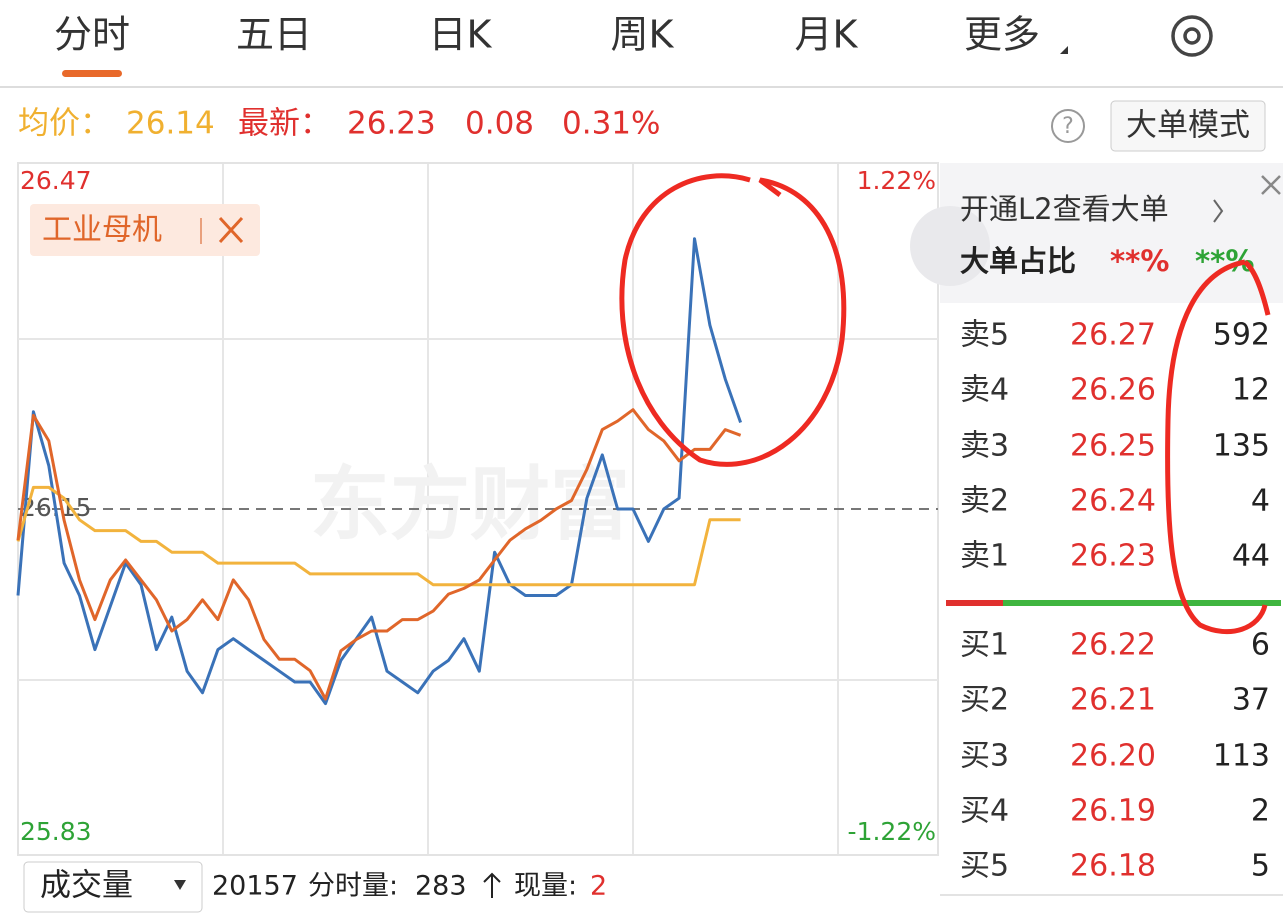  I want to click on book-price: 26.22, so click(1113, 645).